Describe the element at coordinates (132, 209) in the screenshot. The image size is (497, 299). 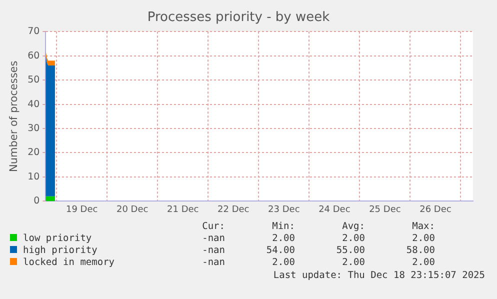
I see `x-tick-label: 20 Dec` at that location.